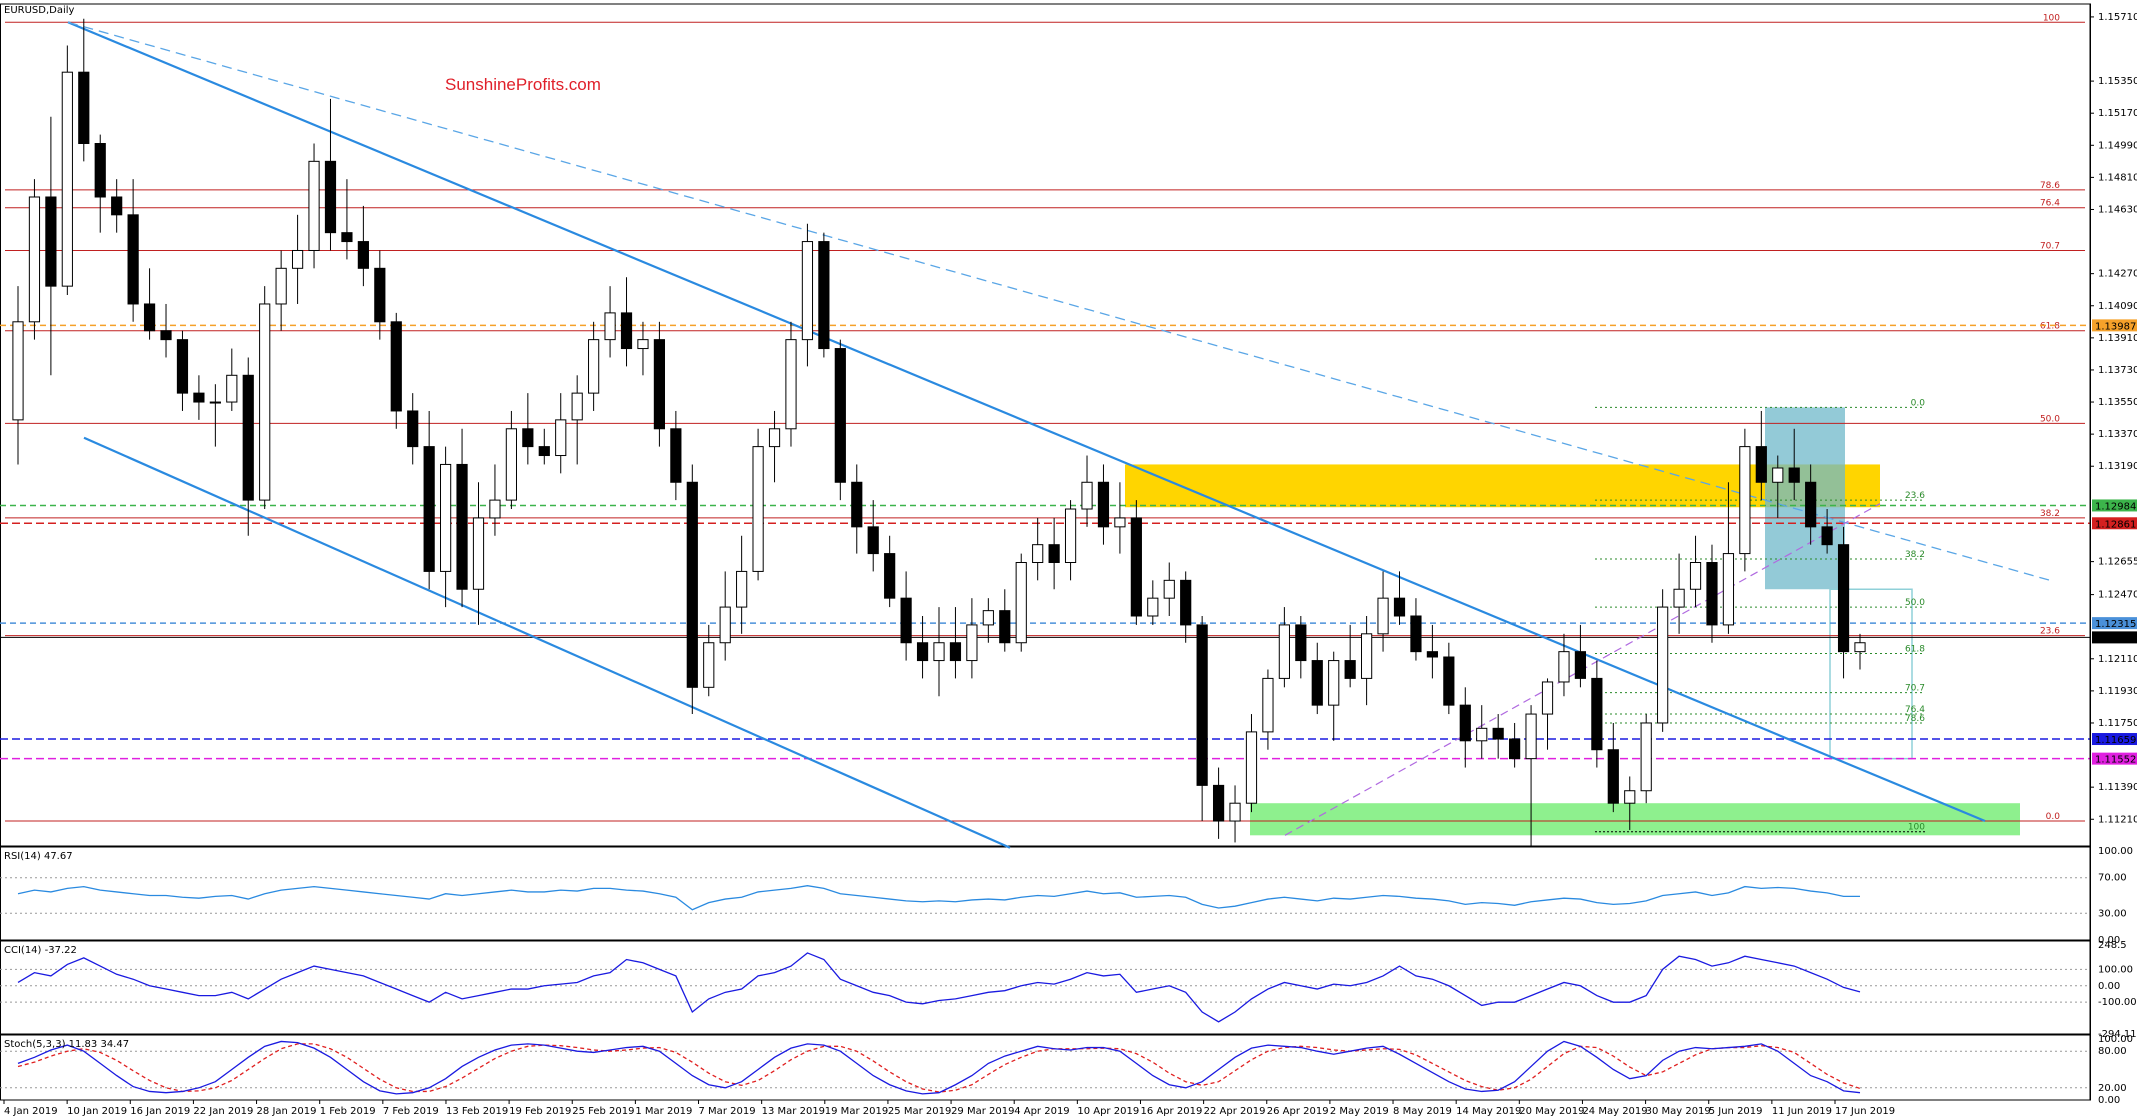 This screenshot has height=1119, width=2137. I want to click on rsi-panel: RSI(14) 47.67 100.00 70.00 30.00 0.00, so click(1066, 896).